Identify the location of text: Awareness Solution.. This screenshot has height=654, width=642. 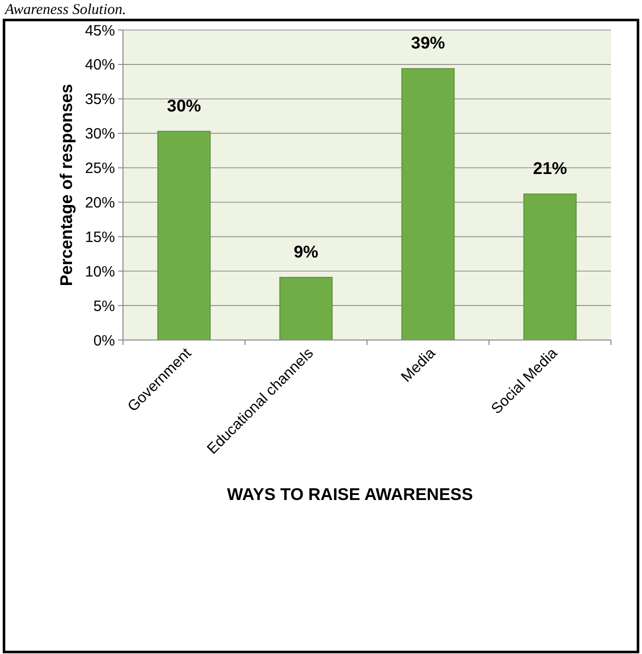
(65, 10).